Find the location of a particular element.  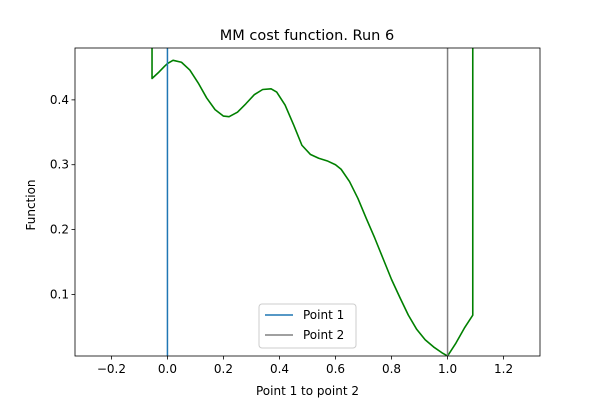

x-tick-label: −0.2 is located at coordinates (111, 369).